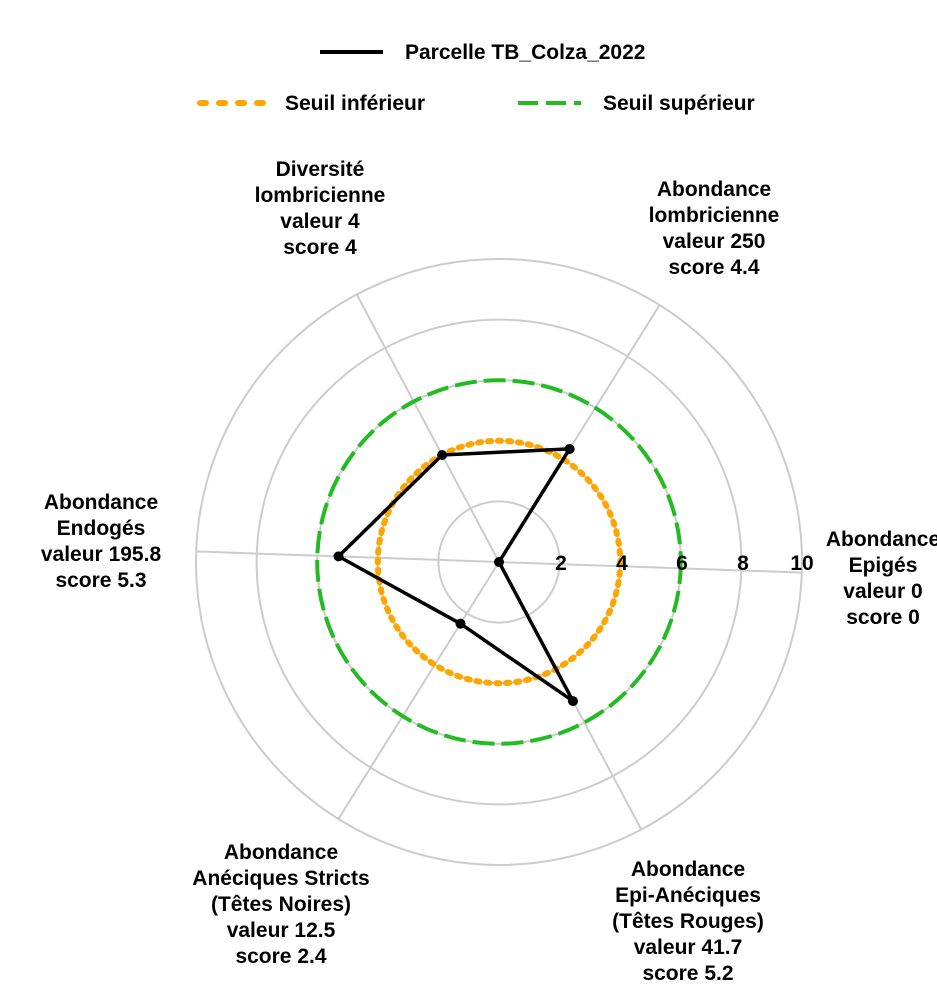  I want to click on tick-label-4: 4, so click(622, 563).